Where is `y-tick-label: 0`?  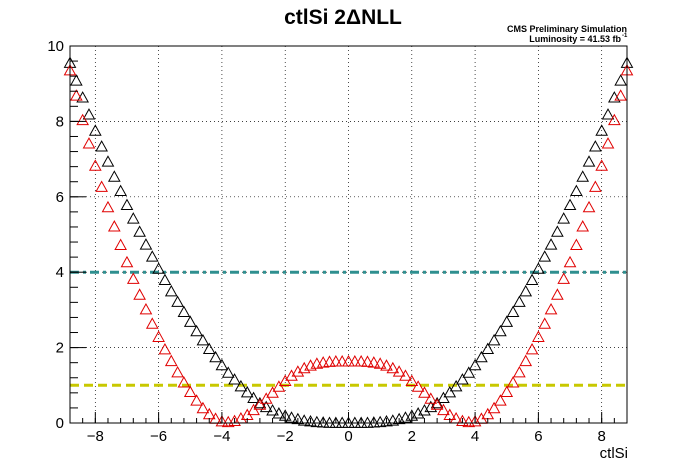 y-tick-label: 0 is located at coordinates (60, 423).